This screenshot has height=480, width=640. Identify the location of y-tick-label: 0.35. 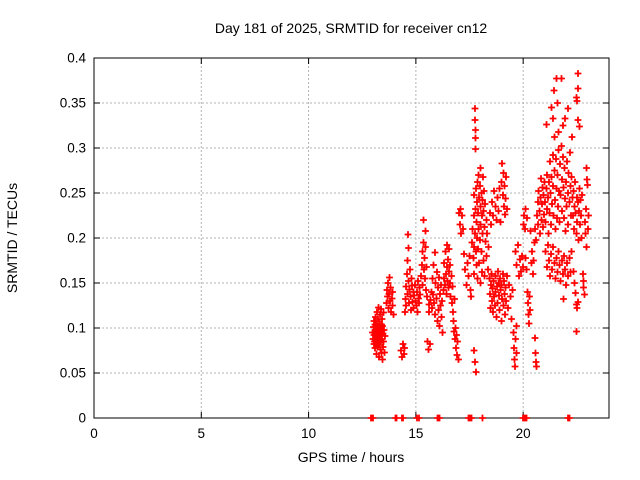
(73, 103).